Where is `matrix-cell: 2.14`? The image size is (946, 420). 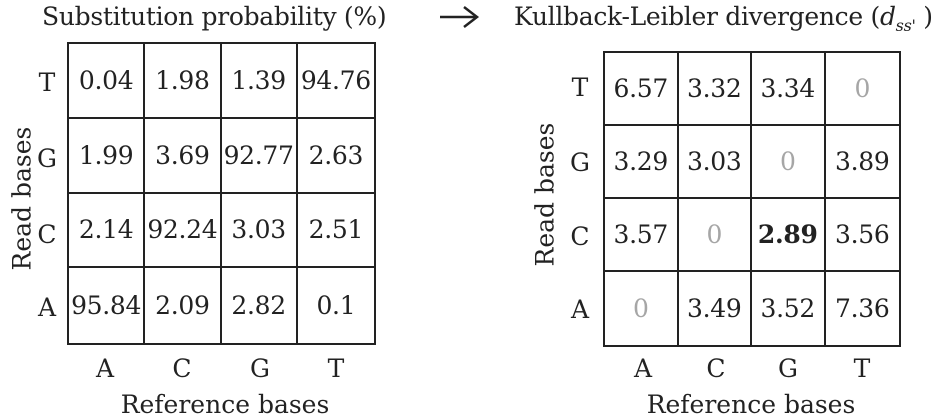
matrix-cell: 2.14 is located at coordinates (107, 231).